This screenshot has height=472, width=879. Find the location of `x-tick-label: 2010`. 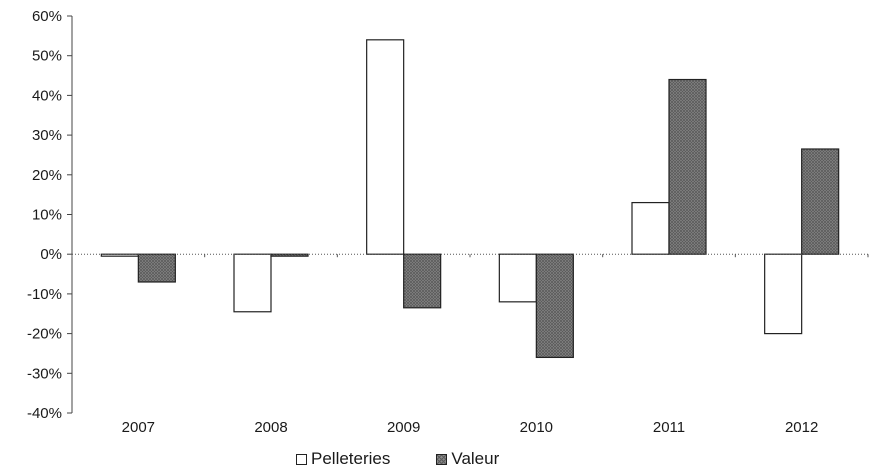

x-tick-label: 2010 is located at coordinates (536, 427).